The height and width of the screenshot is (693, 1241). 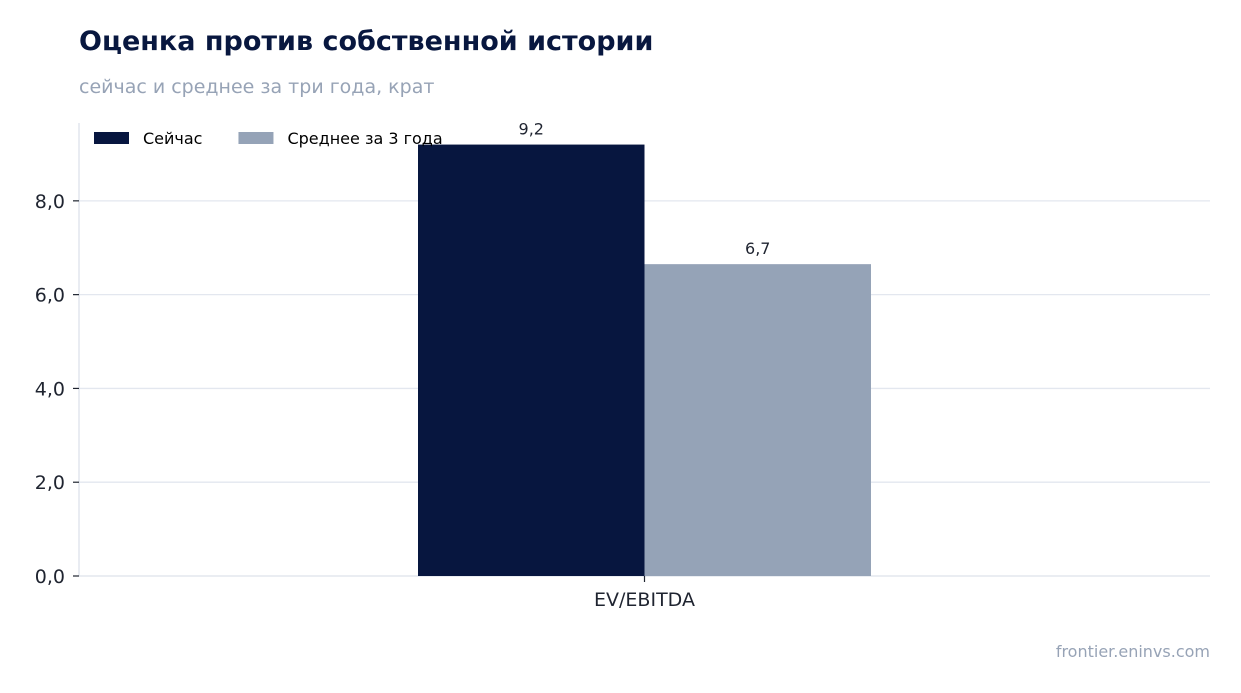 What do you see at coordinates (1132, 651) in the screenshot?
I see `source-credit: frontier.eninvs.com` at bounding box center [1132, 651].